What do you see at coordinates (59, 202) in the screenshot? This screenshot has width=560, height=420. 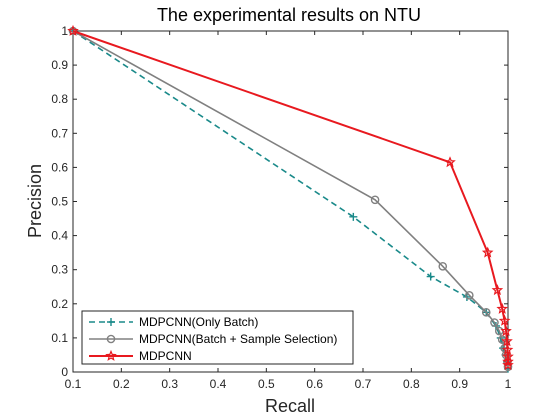 I see `y-tick-label: 0.5` at bounding box center [59, 202].